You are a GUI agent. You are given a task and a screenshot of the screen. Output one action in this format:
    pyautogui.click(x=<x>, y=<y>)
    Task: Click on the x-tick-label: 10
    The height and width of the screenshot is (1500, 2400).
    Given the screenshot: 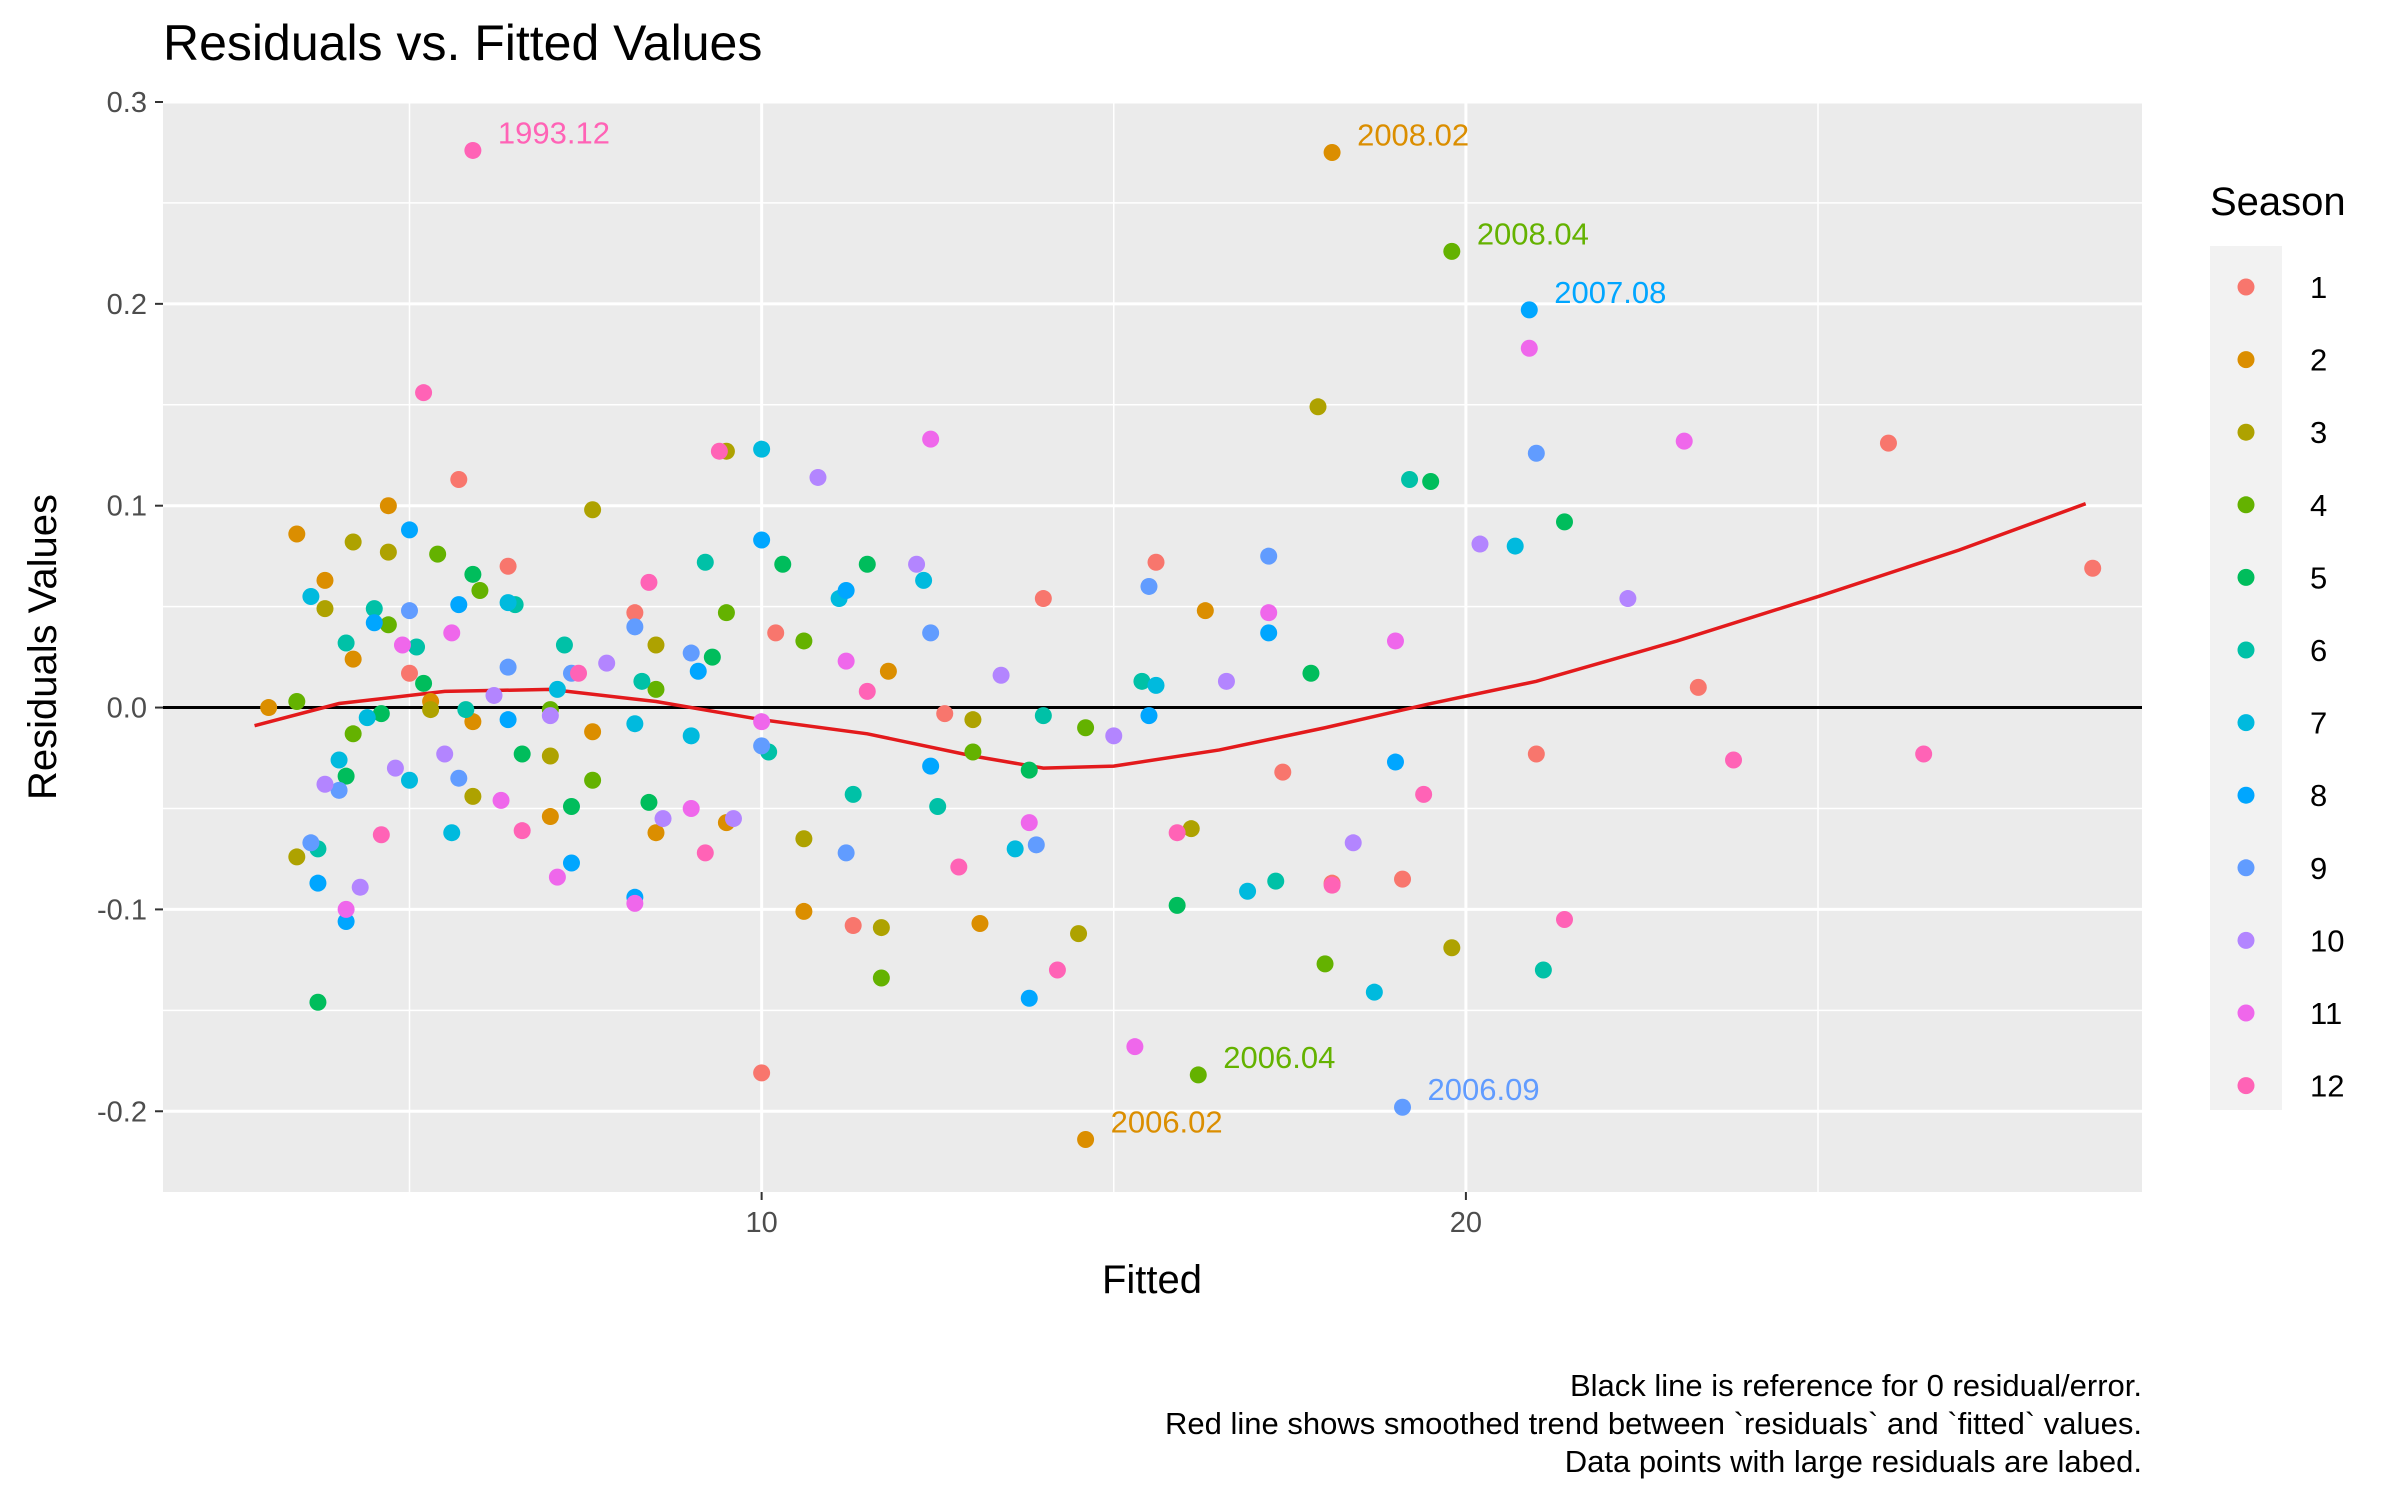 What is the action you would take?
    pyautogui.click(x=761, y=1223)
    